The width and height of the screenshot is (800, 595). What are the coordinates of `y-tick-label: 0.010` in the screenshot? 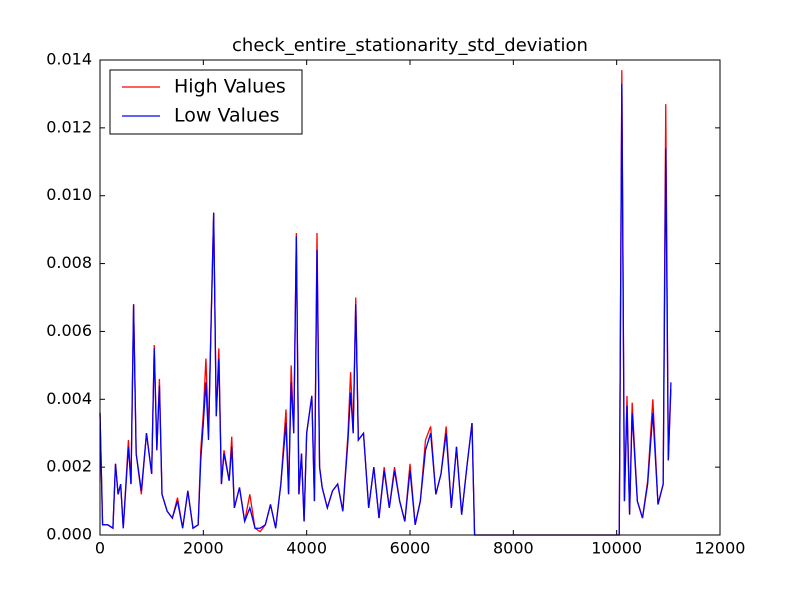 It's located at (69, 194).